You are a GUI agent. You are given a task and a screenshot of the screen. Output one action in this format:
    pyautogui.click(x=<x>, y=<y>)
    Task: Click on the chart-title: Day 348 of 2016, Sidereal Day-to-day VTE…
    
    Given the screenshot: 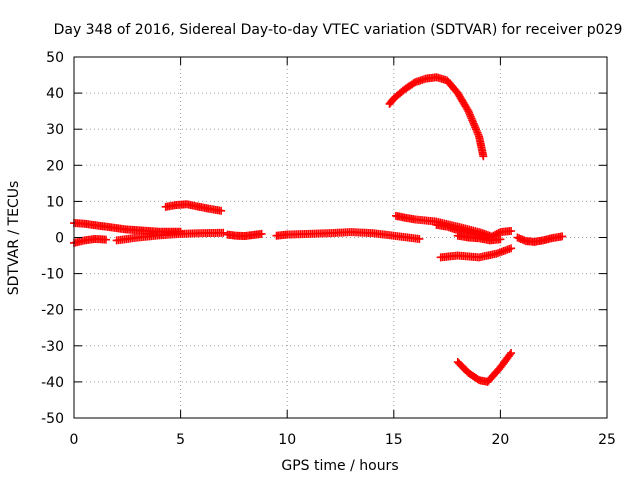 What is the action you would take?
    pyautogui.click(x=338, y=30)
    